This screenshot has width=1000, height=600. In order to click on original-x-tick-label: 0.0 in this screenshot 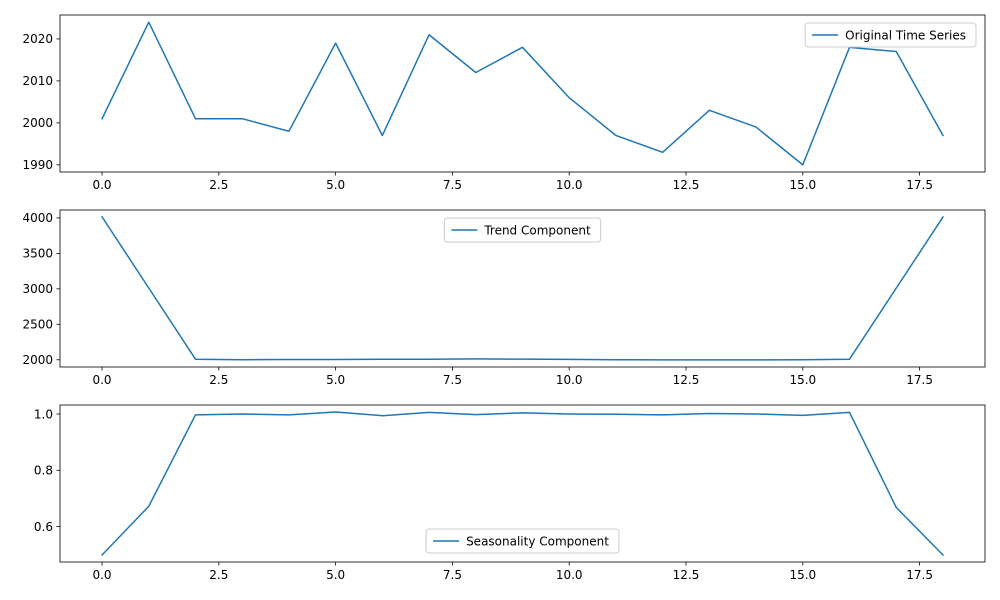, I will do `click(101, 185)`.